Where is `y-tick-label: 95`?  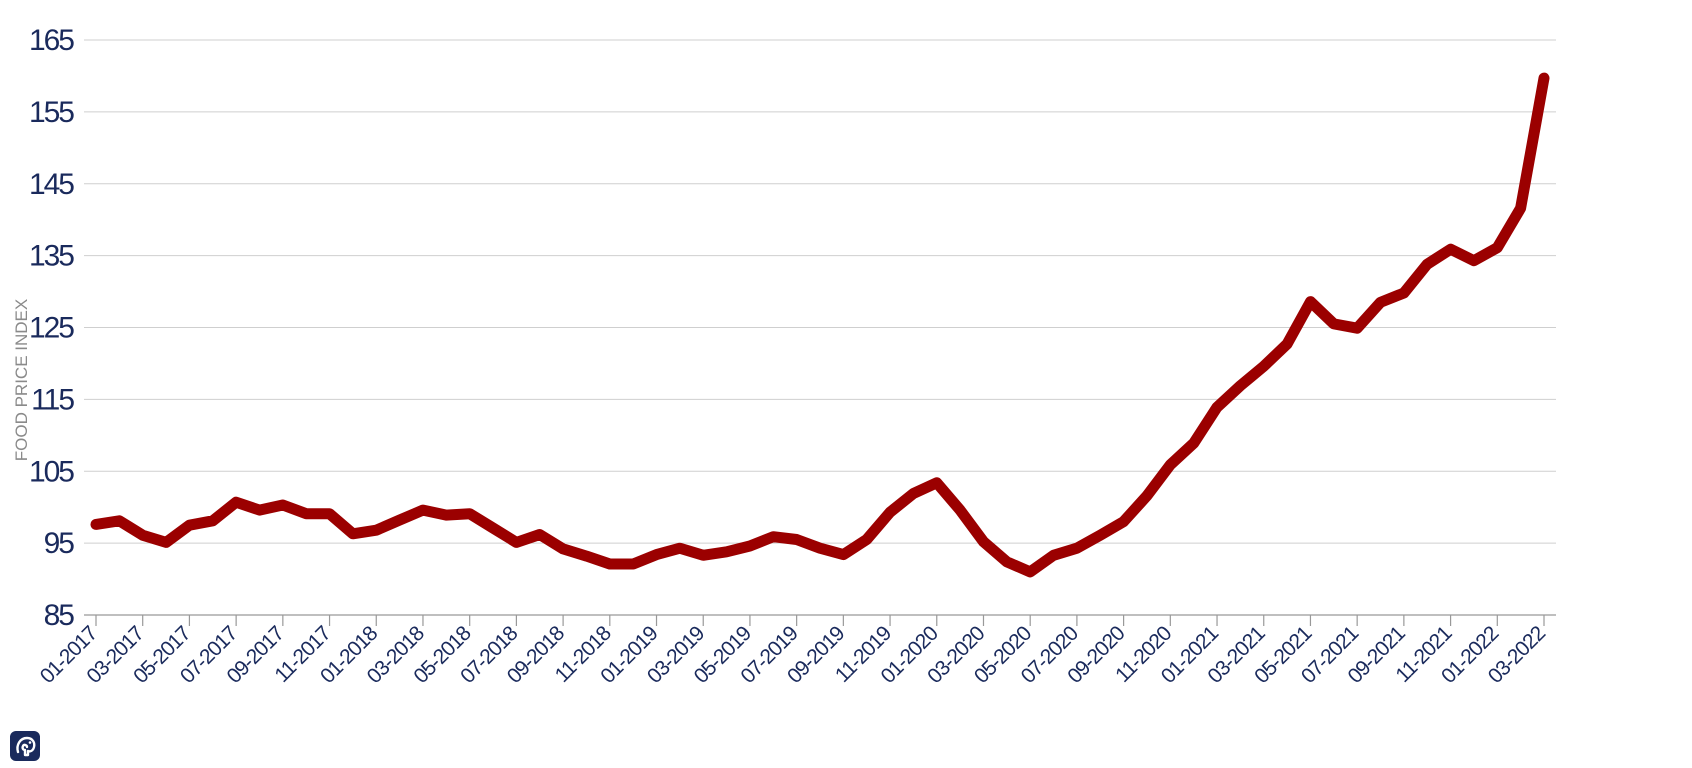
y-tick-label: 95 is located at coordinates (59, 543).